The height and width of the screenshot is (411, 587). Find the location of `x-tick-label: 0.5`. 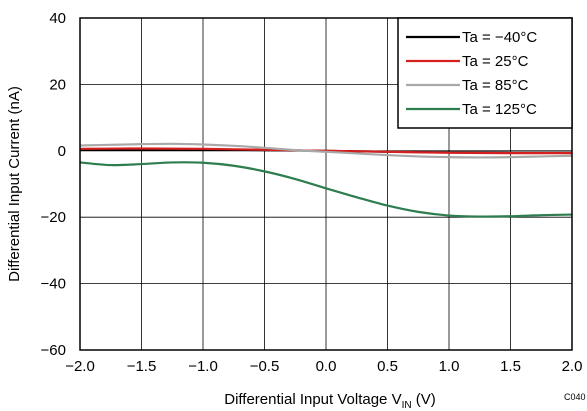

x-tick-label: 0.5 is located at coordinates (387, 366).